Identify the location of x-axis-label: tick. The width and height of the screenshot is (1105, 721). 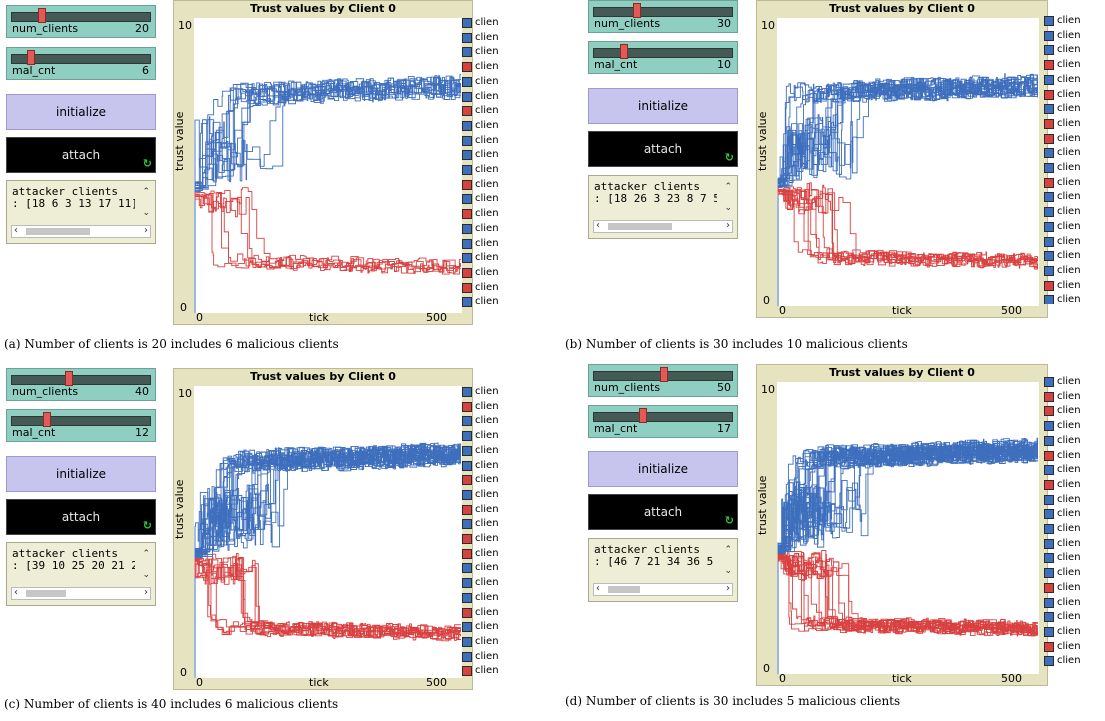
(902, 310).